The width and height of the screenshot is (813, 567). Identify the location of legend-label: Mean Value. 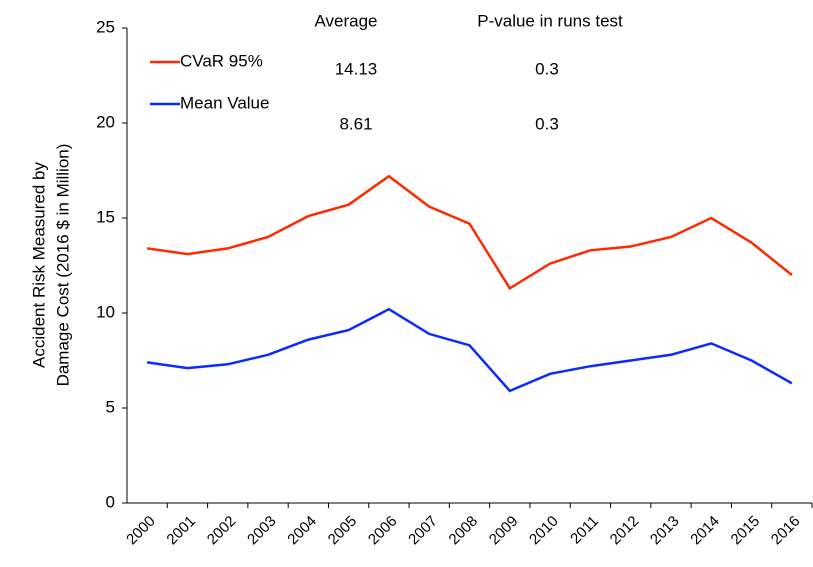
(224, 102).